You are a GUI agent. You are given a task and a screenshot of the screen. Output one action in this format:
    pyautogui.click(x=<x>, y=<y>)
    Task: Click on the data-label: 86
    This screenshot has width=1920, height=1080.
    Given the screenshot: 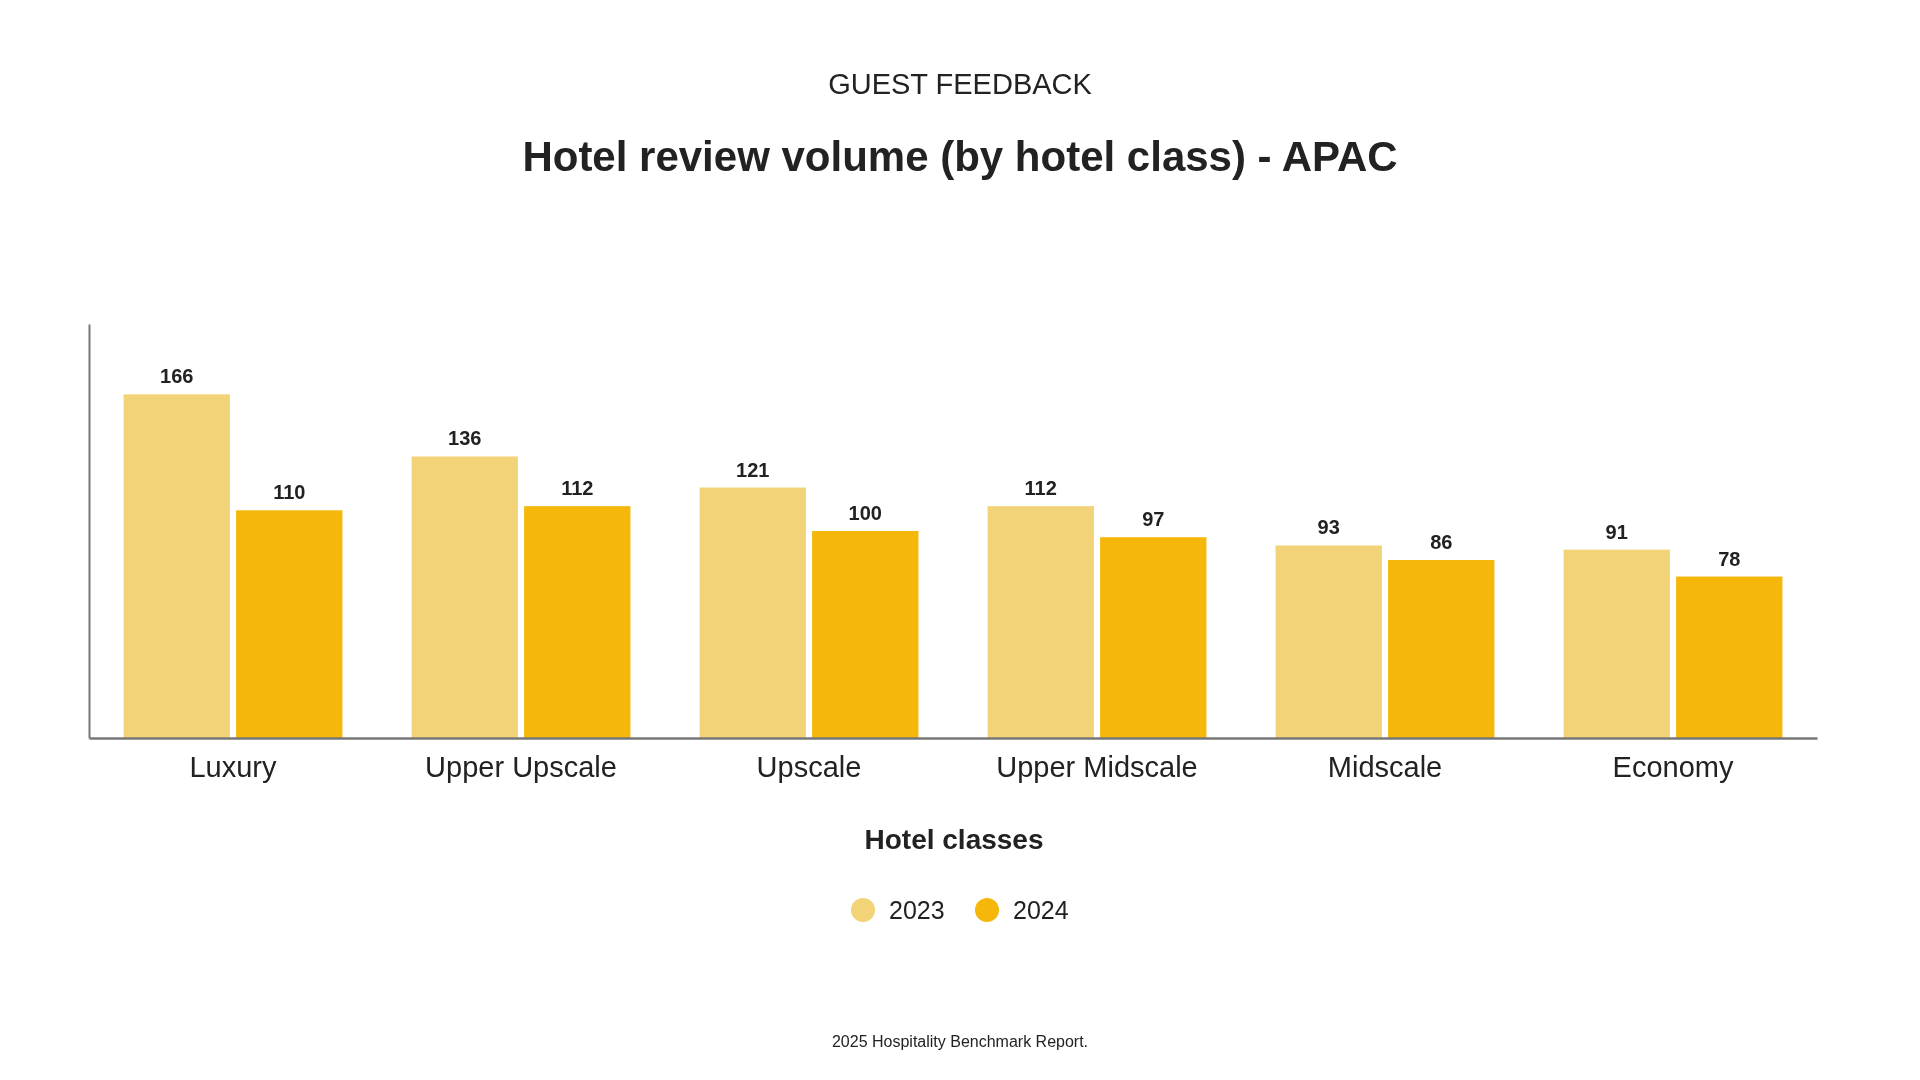 What is the action you would take?
    pyautogui.click(x=1441, y=541)
    